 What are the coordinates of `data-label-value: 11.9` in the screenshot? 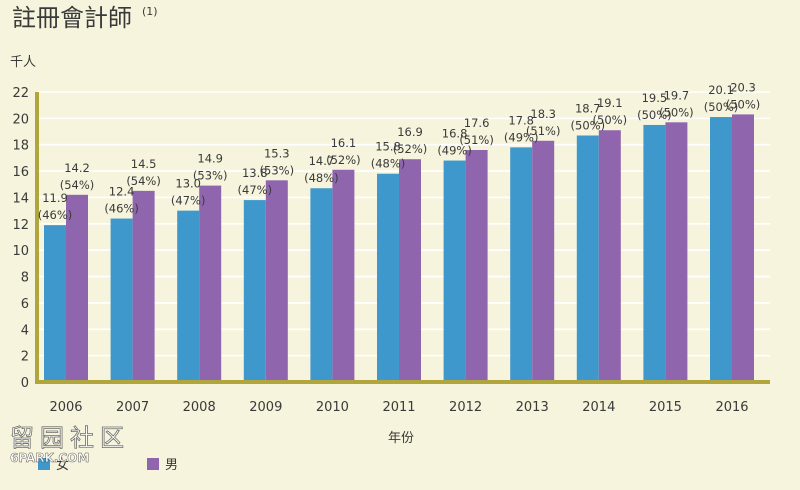 It's located at (55, 198).